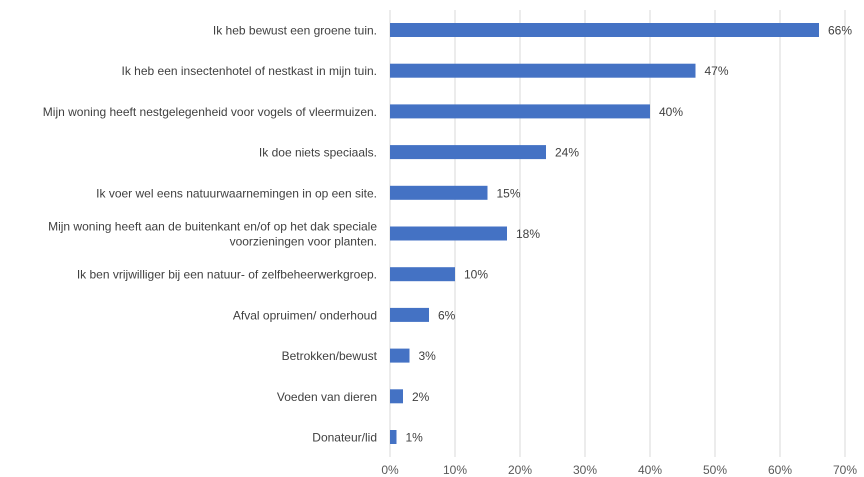 This screenshot has height=477, width=864. What do you see at coordinates (619, 470) in the screenshot?
I see `x-axis-tick-labels: 0% 10% 20% 30% 40% 50% 60% 70%` at bounding box center [619, 470].